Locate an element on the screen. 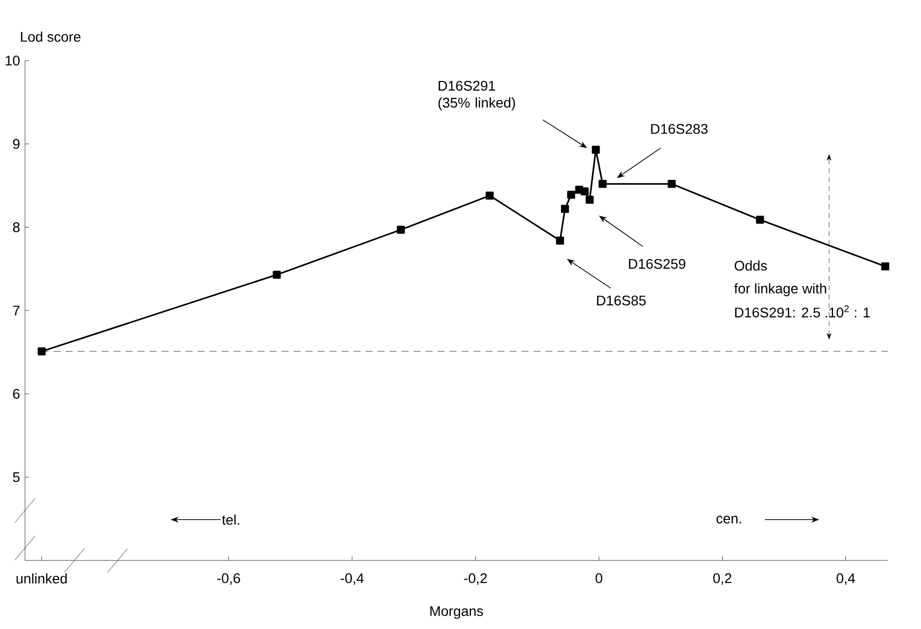 The image size is (921, 629). y-tick-label: 5 is located at coordinates (16, 477).